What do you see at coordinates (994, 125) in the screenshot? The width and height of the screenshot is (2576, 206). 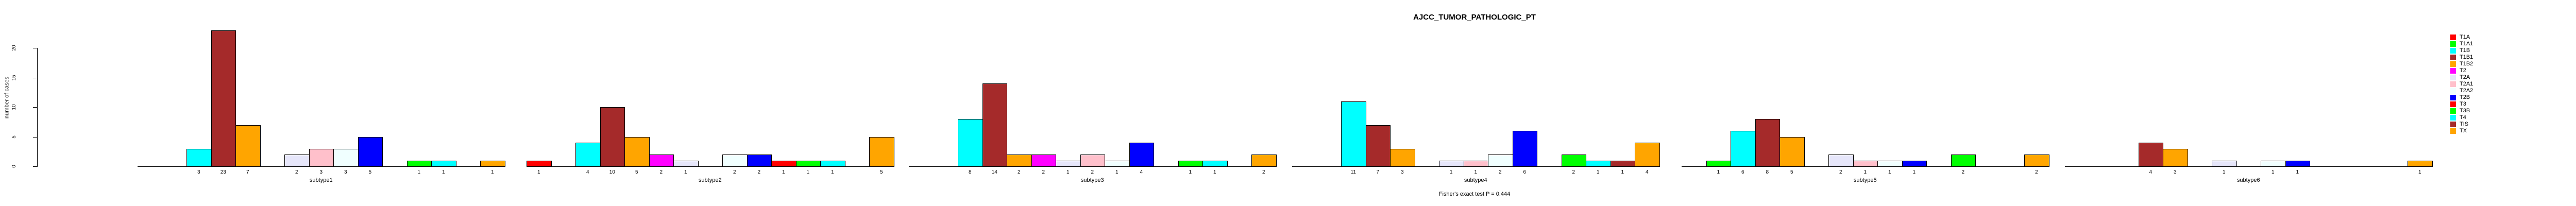 I see `bar-subtype3-T1B1` at bounding box center [994, 125].